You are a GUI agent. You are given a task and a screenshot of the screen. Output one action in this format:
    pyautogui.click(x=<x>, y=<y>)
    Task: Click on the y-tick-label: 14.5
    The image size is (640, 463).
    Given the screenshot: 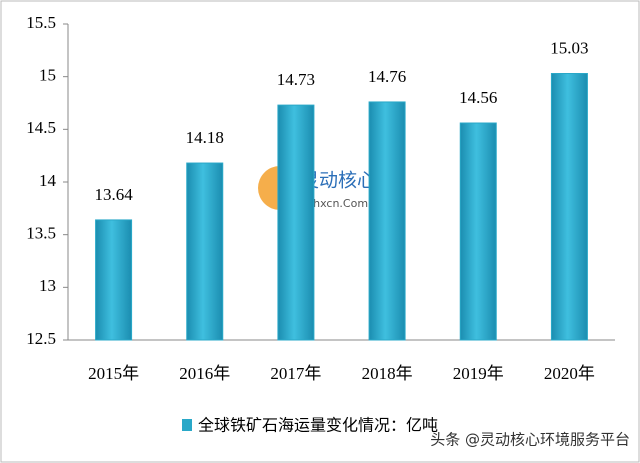 What is the action you would take?
    pyautogui.click(x=41, y=127)
    